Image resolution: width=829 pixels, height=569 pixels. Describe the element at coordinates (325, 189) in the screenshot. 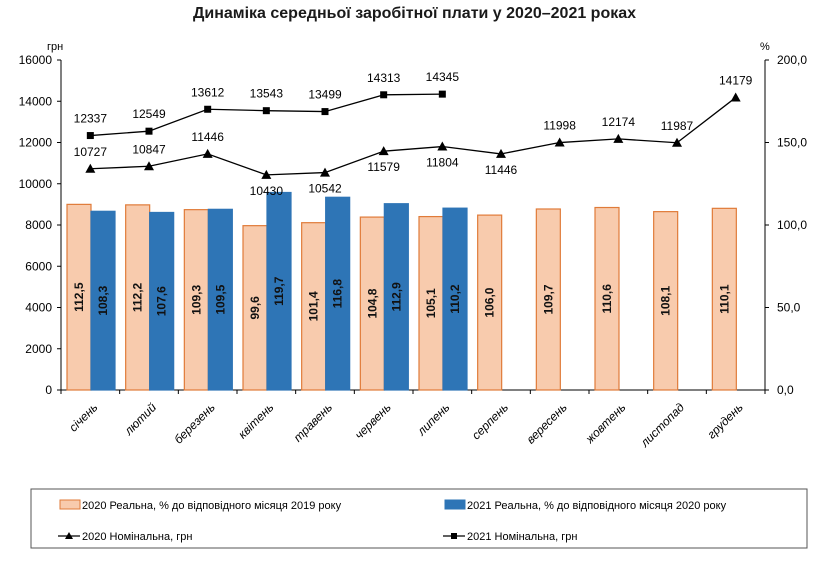

I see `line-data-label: 10542` at that location.